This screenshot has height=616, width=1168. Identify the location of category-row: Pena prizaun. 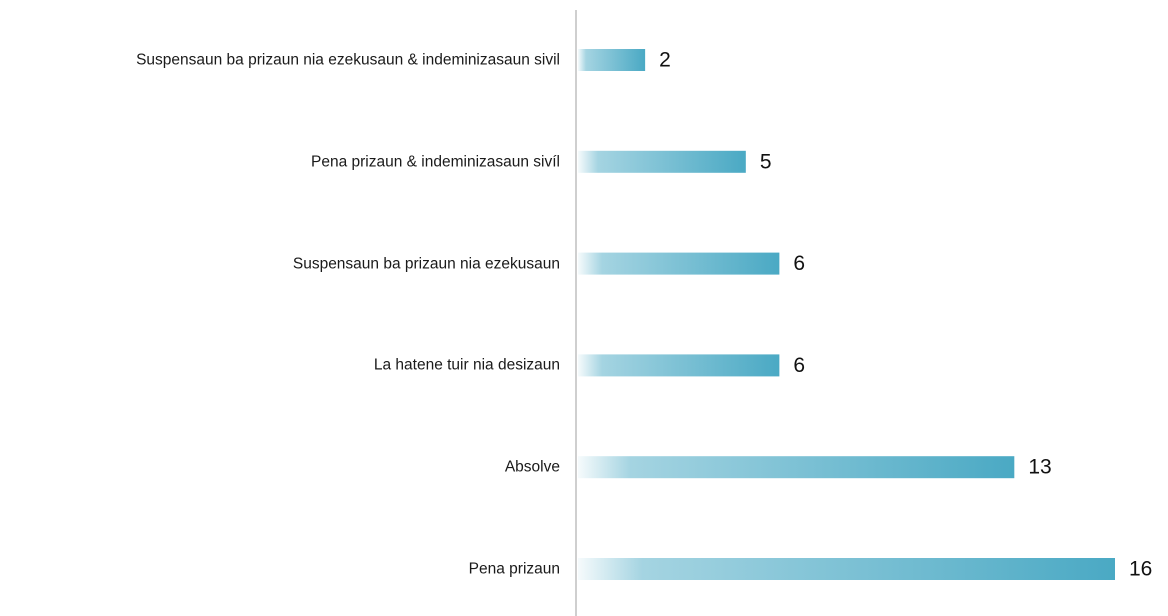
(280, 569).